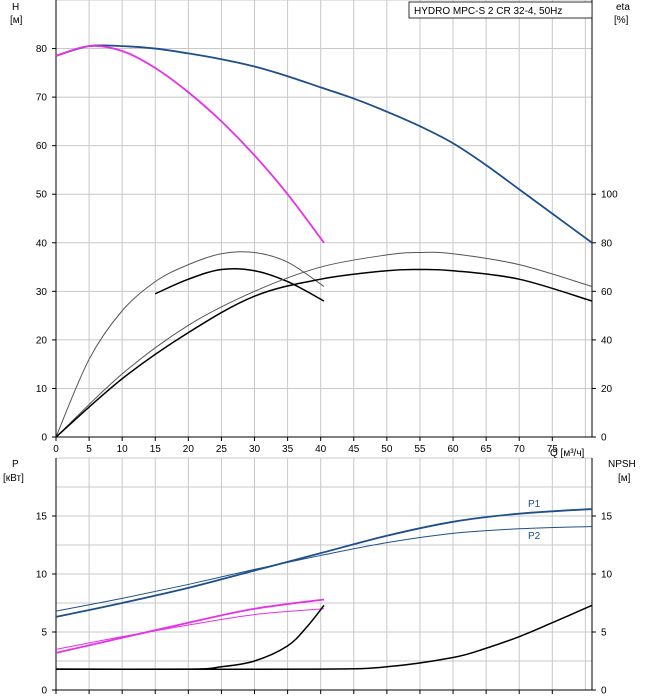 This screenshot has height=700, width=658. I want to click on h-axis-unit: [м], so click(16, 20).